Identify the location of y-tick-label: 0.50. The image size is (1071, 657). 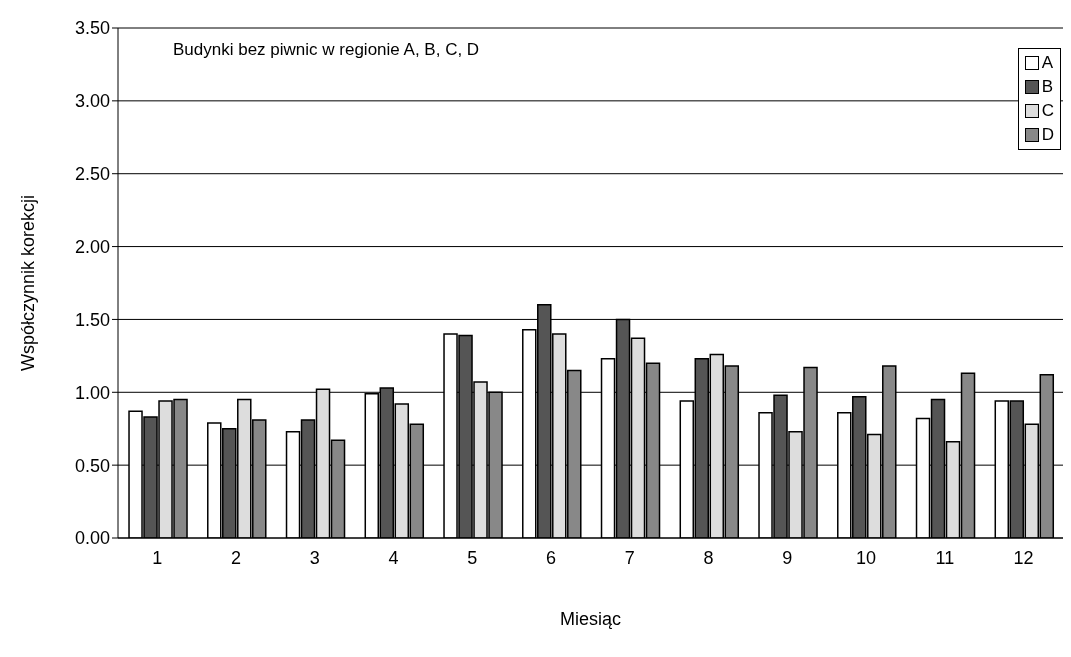
(92, 465).